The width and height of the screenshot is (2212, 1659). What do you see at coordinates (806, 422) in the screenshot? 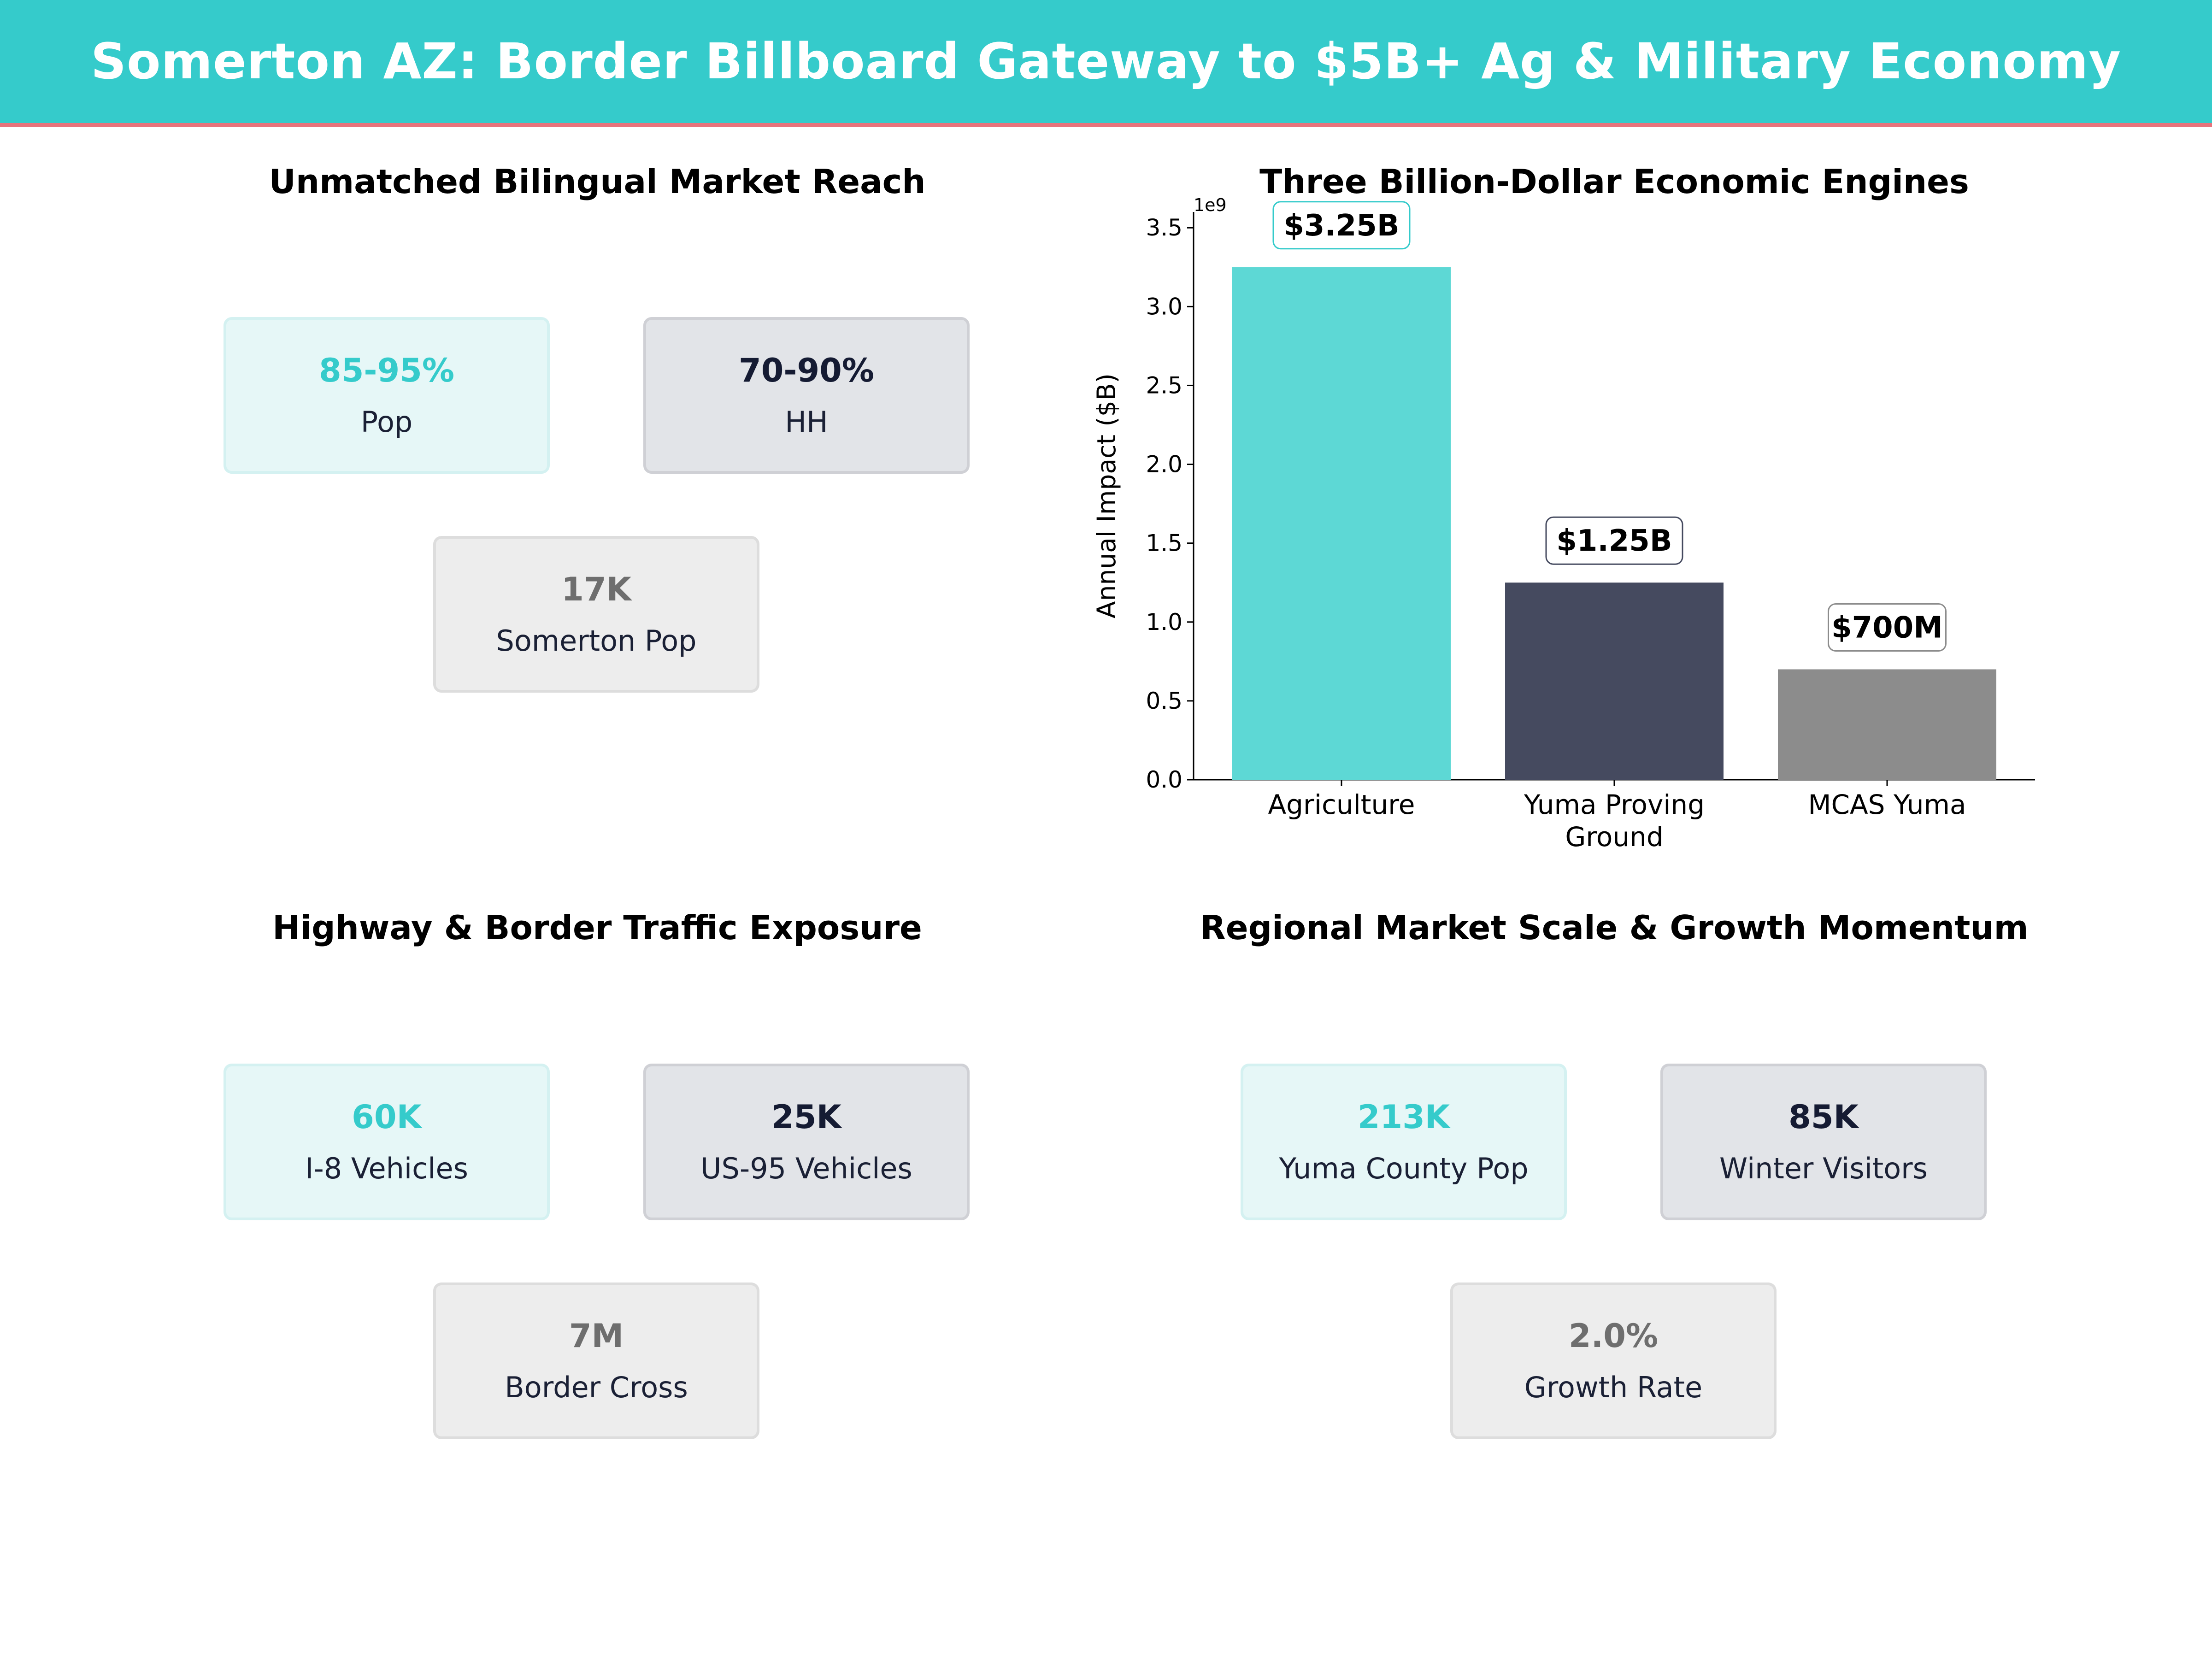
I see `stat-label: HH` at bounding box center [806, 422].